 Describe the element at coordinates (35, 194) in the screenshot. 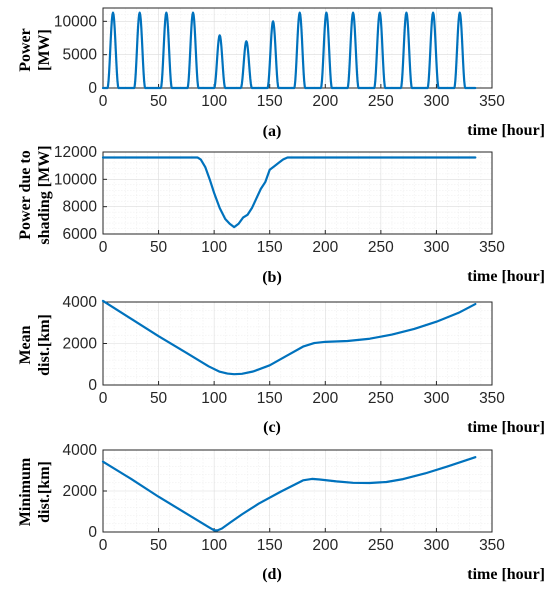

I see `y-axis-label: Power due to shading [MW]` at that location.